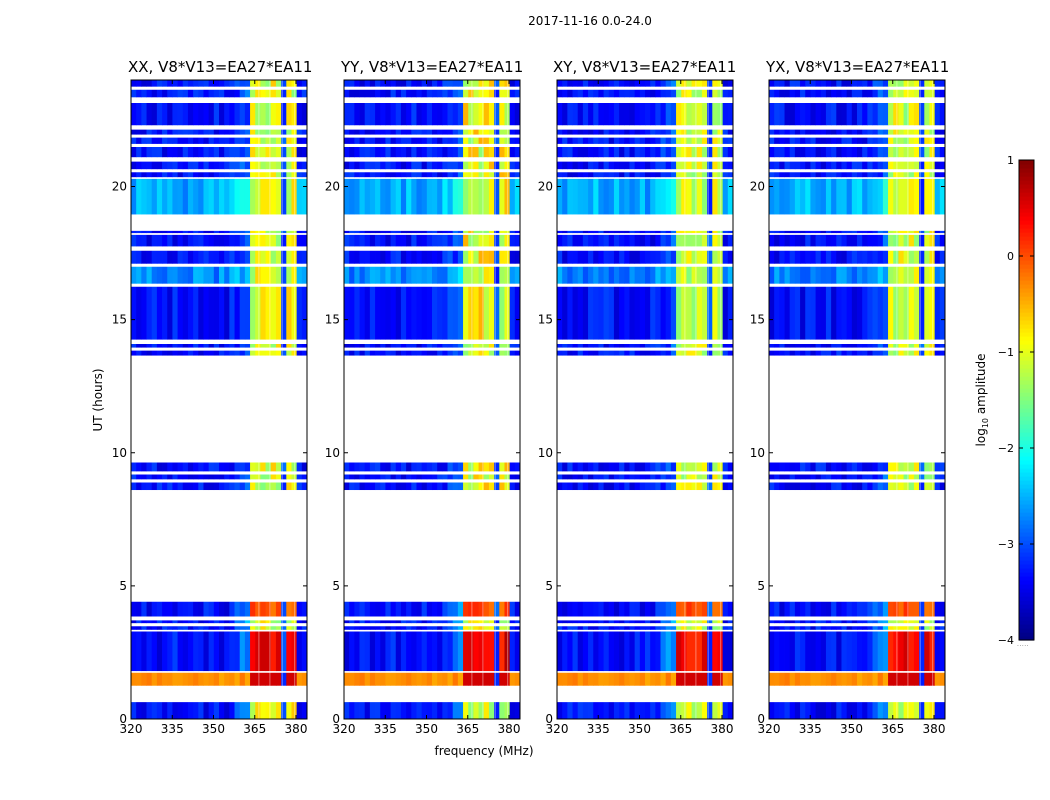  What do you see at coordinates (119, 320) in the screenshot?
I see `y-tick-label: 15` at bounding box center [119, 320].